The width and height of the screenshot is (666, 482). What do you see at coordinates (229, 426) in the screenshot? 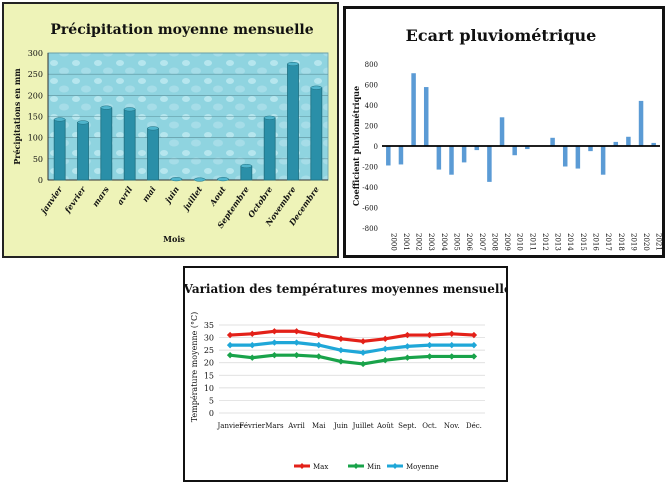
I see `x-tick-label: Janvier` at bounding box center [229, 426].